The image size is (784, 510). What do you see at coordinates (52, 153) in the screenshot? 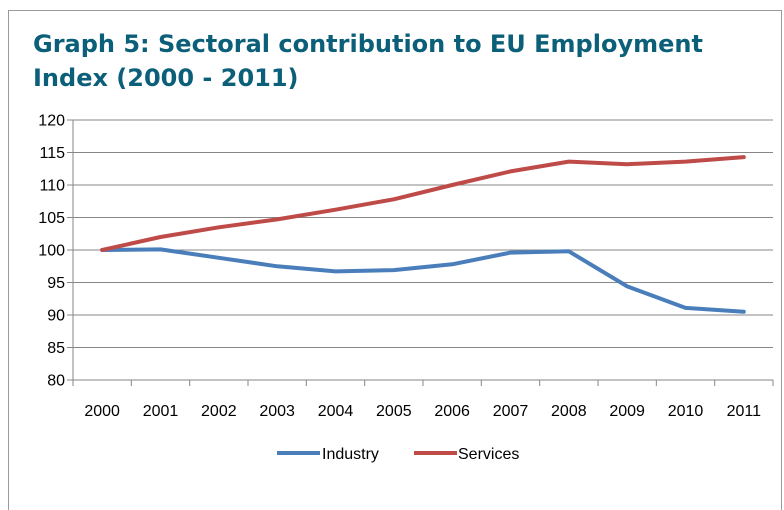
I see `y-tick-label: 115` at bounding box center [52, 153].